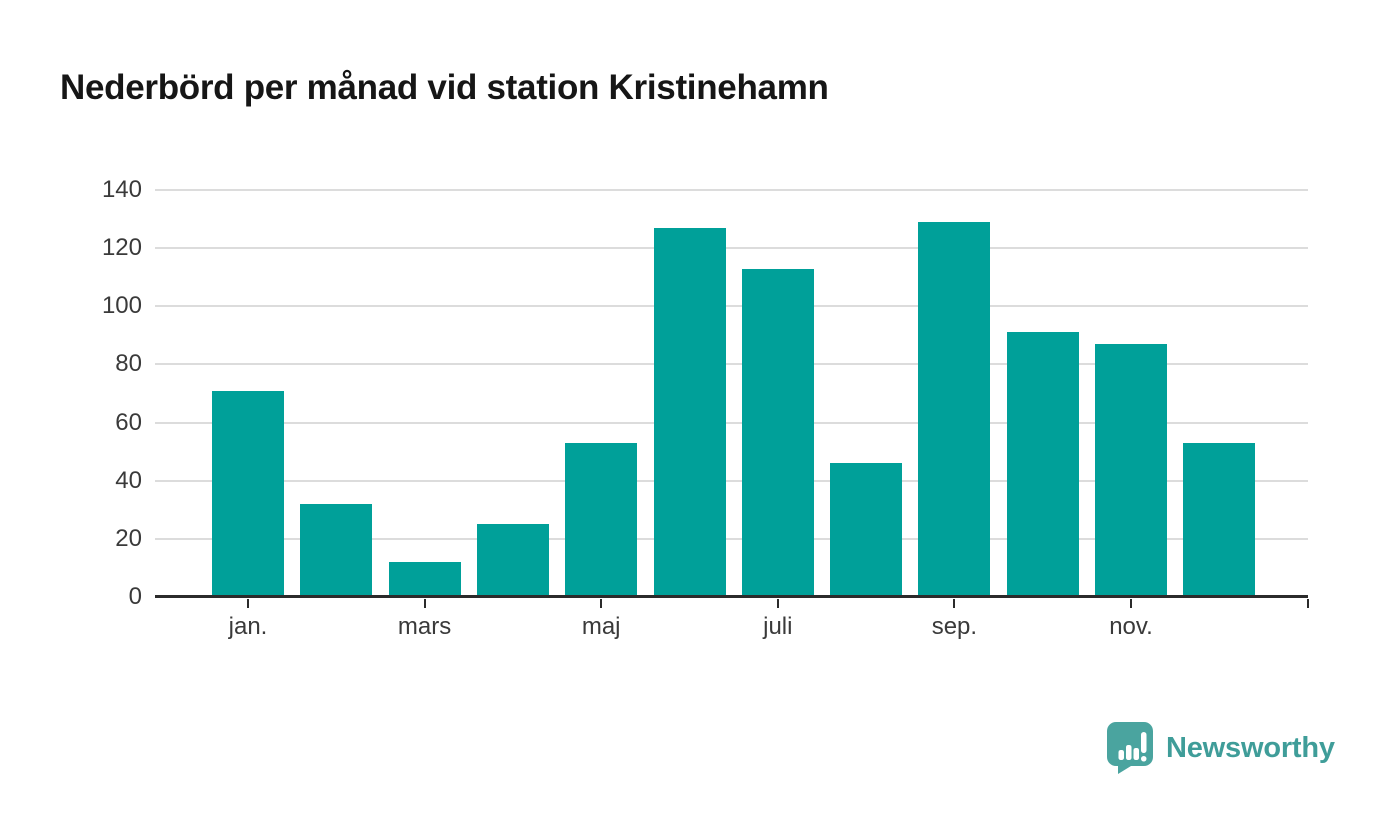 Image resolution: width=1400 pixels, height=831 pixels. I want to click on newsworthy-speech-bubble-chart-icon, so click(1130, 748).